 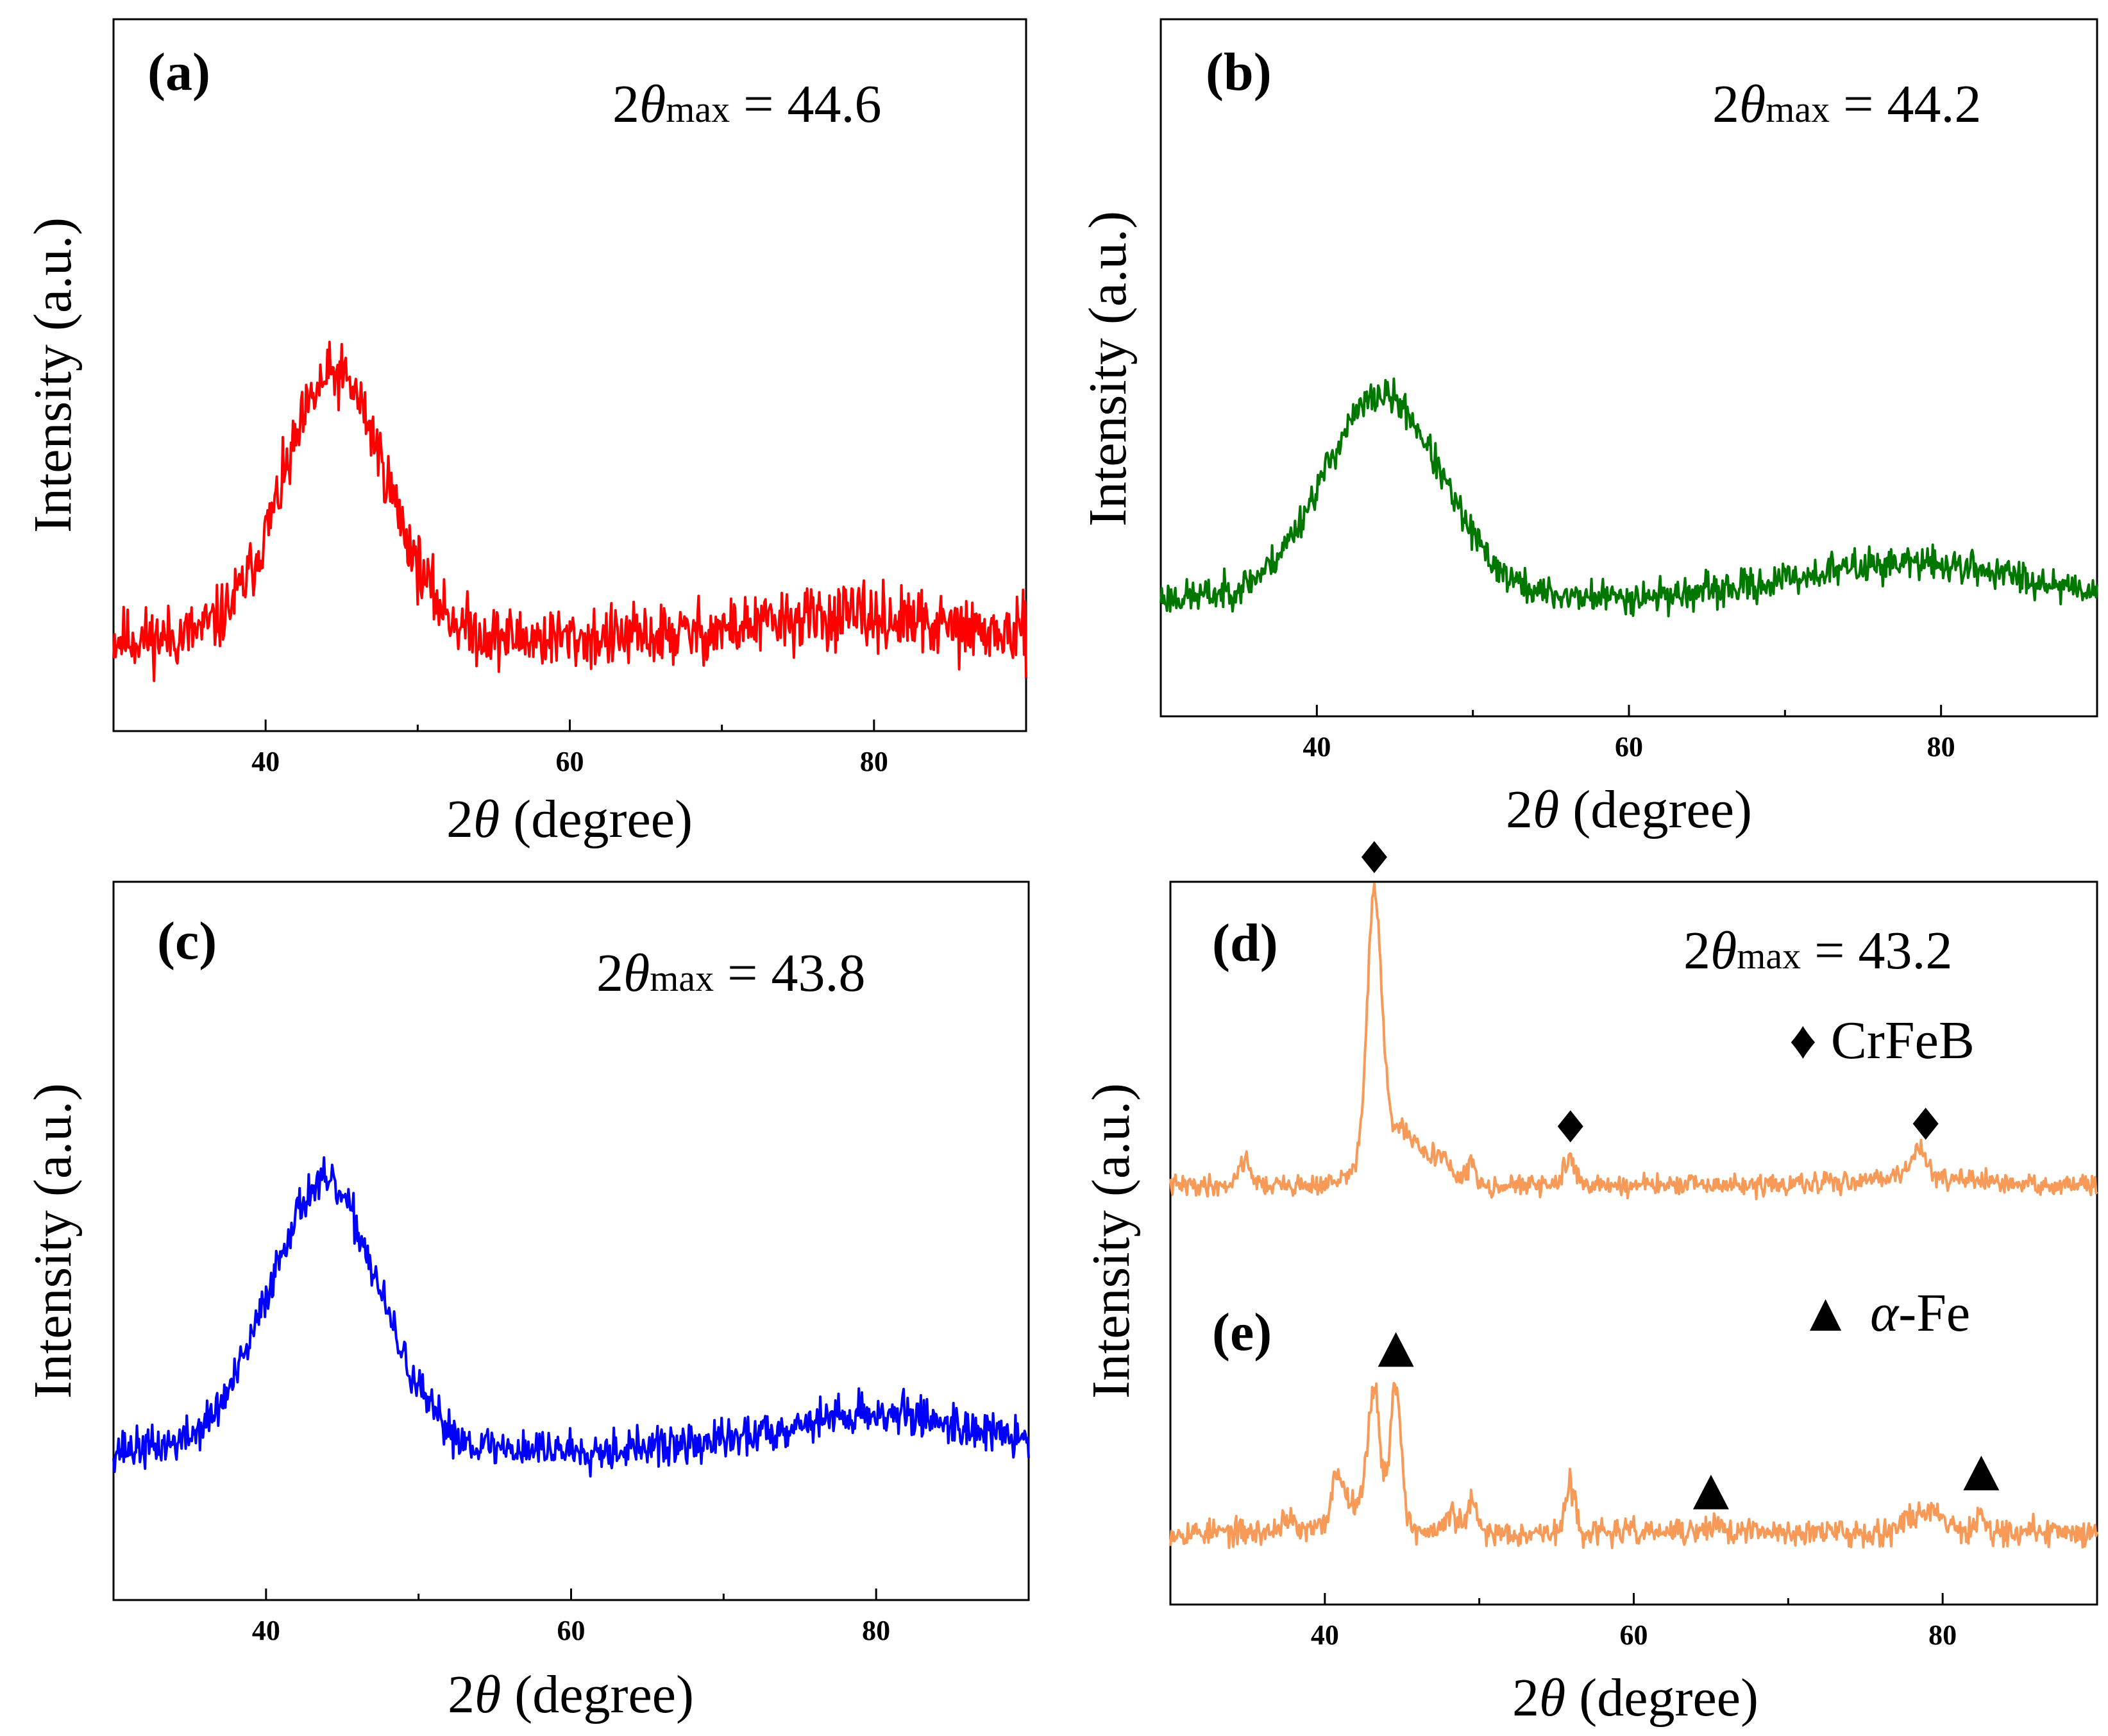 What do you see at coordinates (187, 941) in the screenshot?
I see `panel-label: (c)` at bounding box center [187, 941].